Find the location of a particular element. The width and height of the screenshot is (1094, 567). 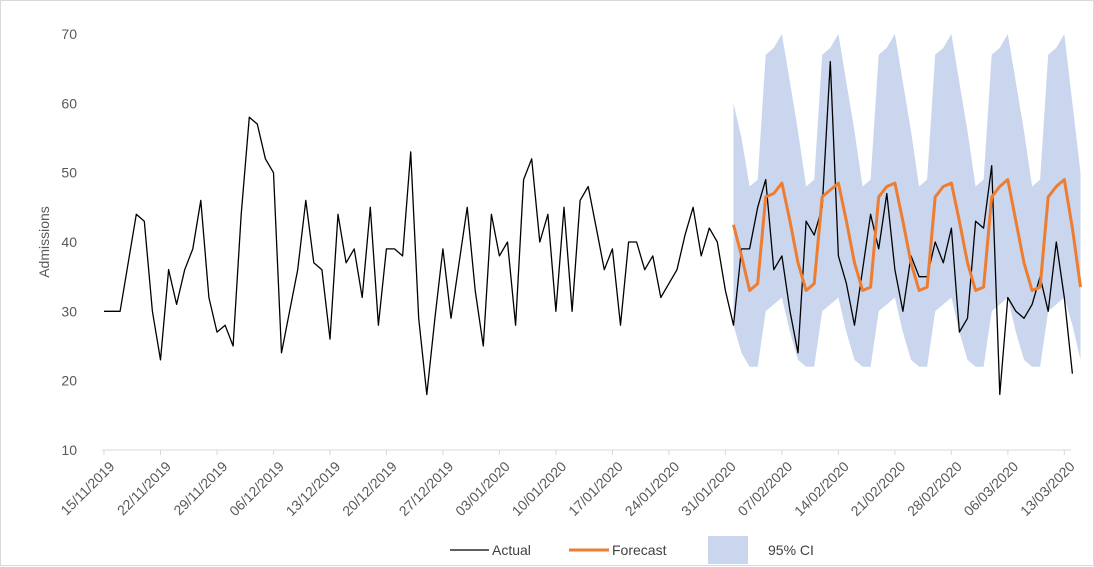

legend-actual-label: Actual is located at coordinates (511, 550).